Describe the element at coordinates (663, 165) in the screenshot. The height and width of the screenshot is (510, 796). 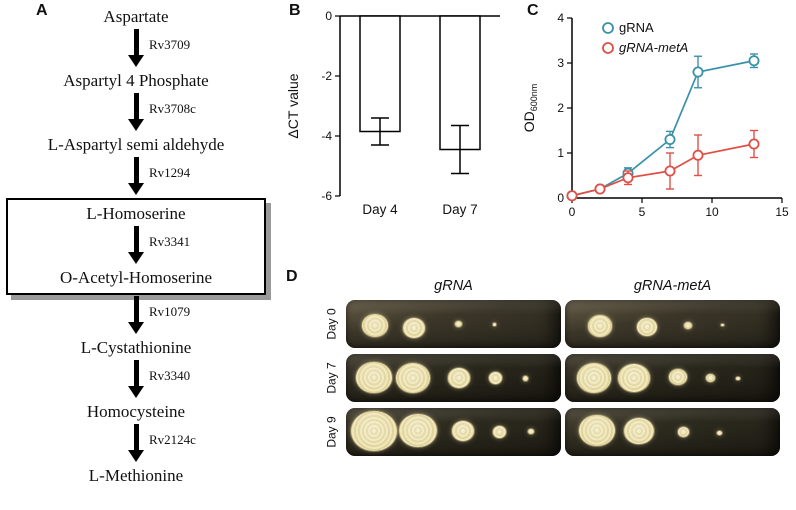
I see `series-gRNA-metA` at that location.